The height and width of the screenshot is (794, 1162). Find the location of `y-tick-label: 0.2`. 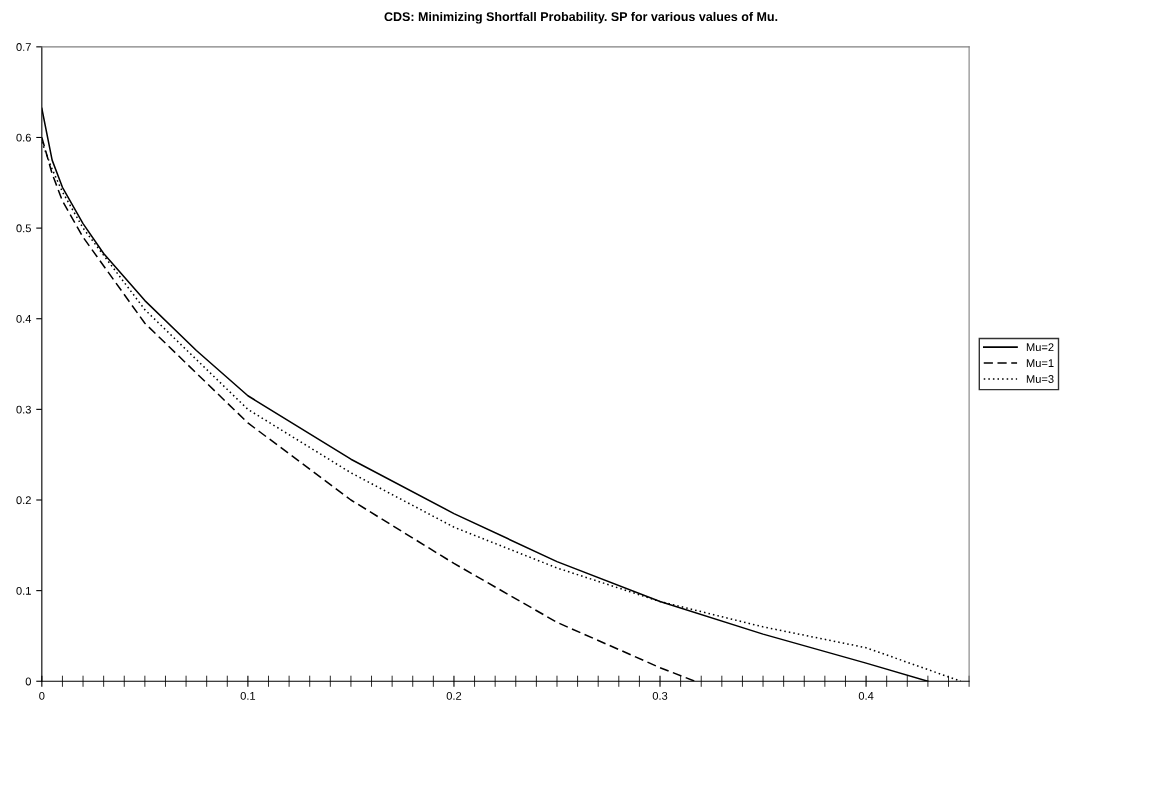

y-tick-label: 0.2 is located at coordinates (23, 500).